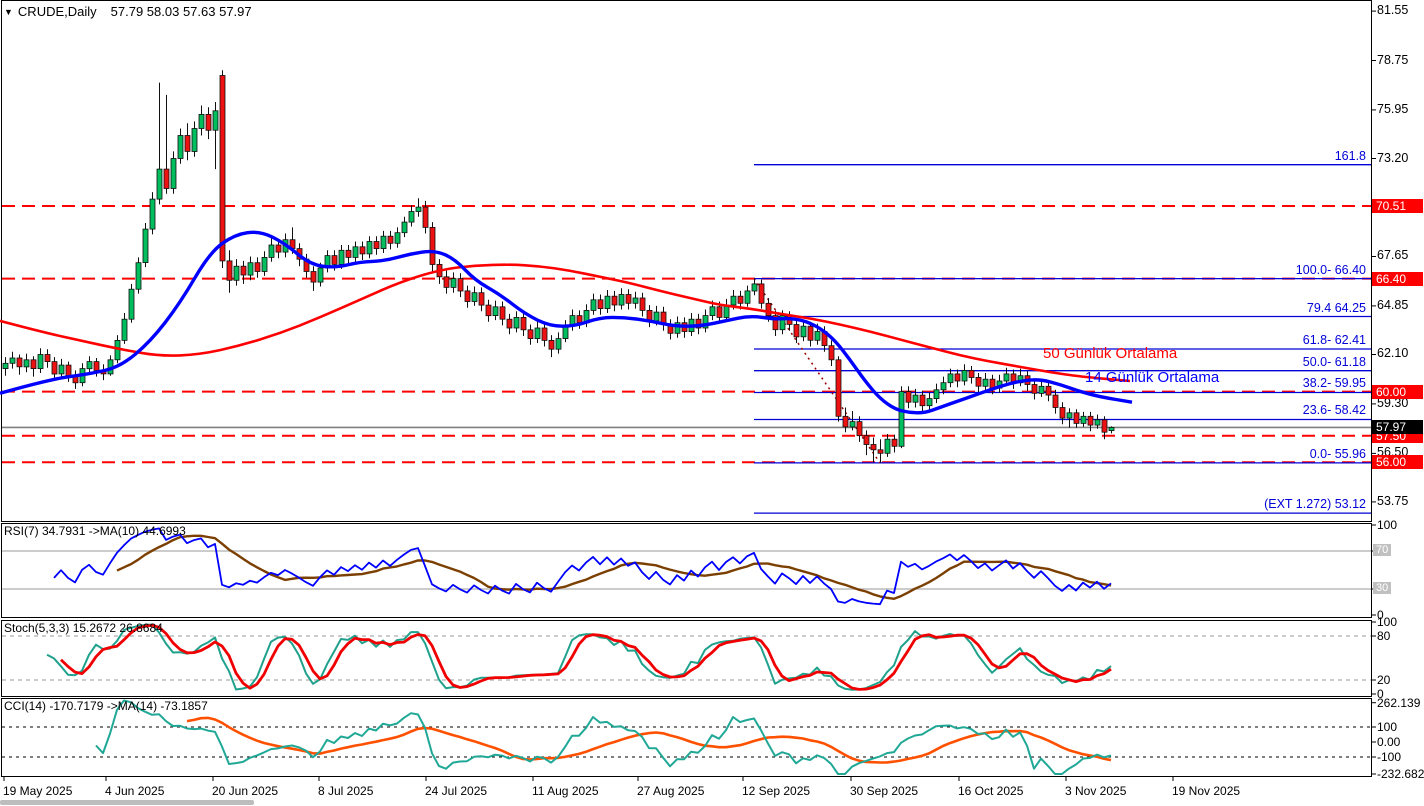 This screenshot has height=806, width=1424. I want to click on fib-level-label: 79.4 64.25, so click(1336, 307).